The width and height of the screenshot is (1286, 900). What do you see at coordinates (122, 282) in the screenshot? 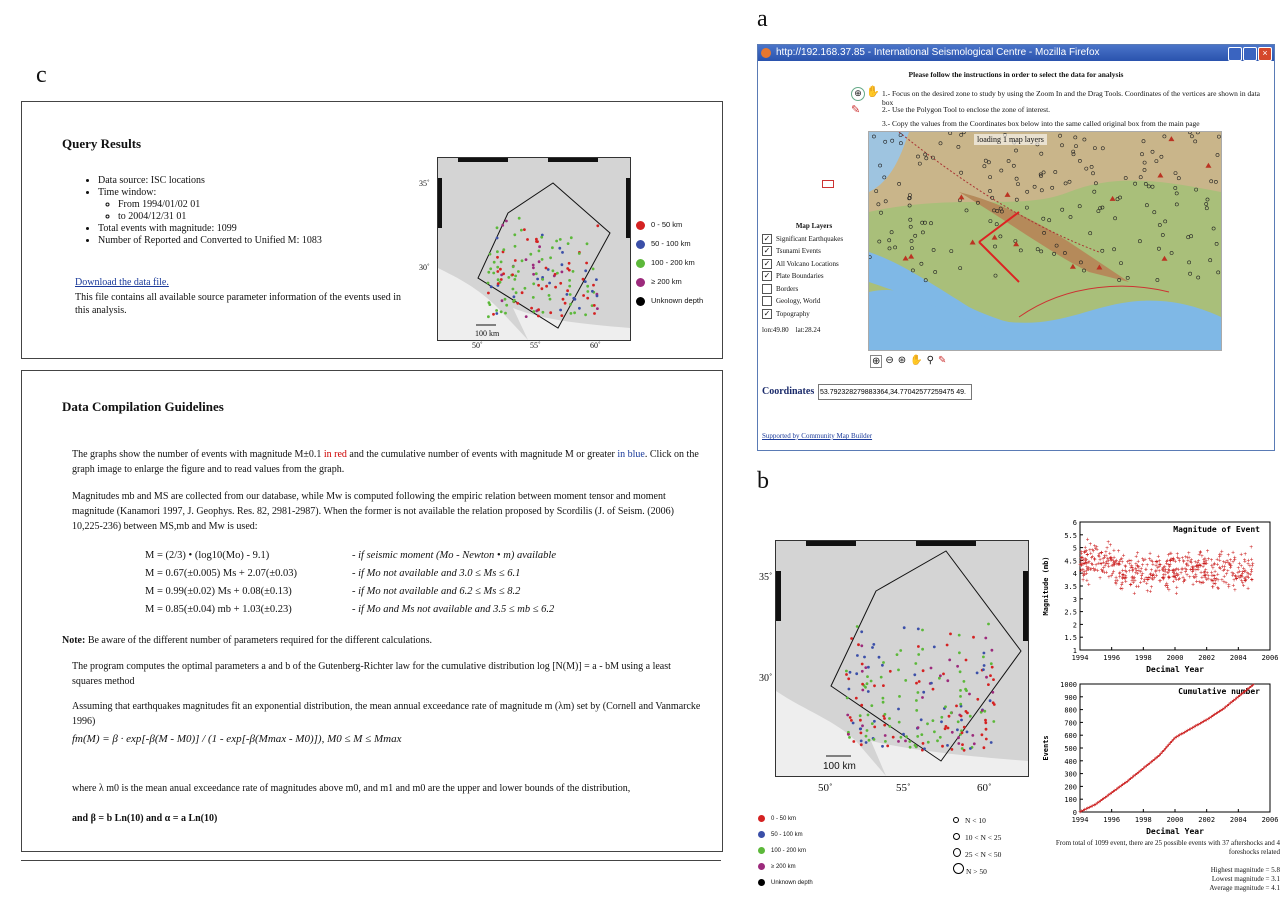
I see `download-link: Download the data file.` at bounding box center [122, 282].